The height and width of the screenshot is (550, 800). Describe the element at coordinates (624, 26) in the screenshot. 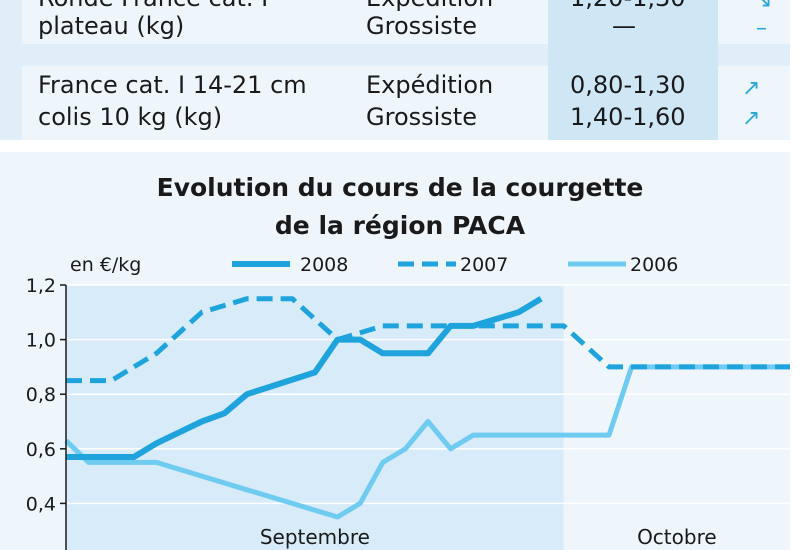

I see `price-value: —` at that location.